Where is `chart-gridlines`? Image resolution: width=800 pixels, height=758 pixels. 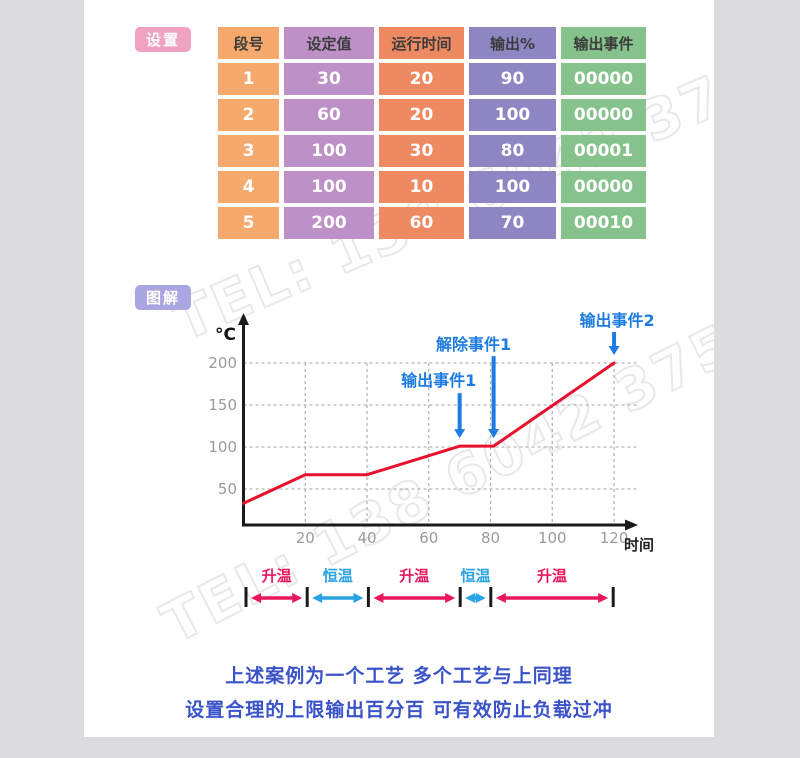 chart-gridlines is located at coordinates (440, 443).